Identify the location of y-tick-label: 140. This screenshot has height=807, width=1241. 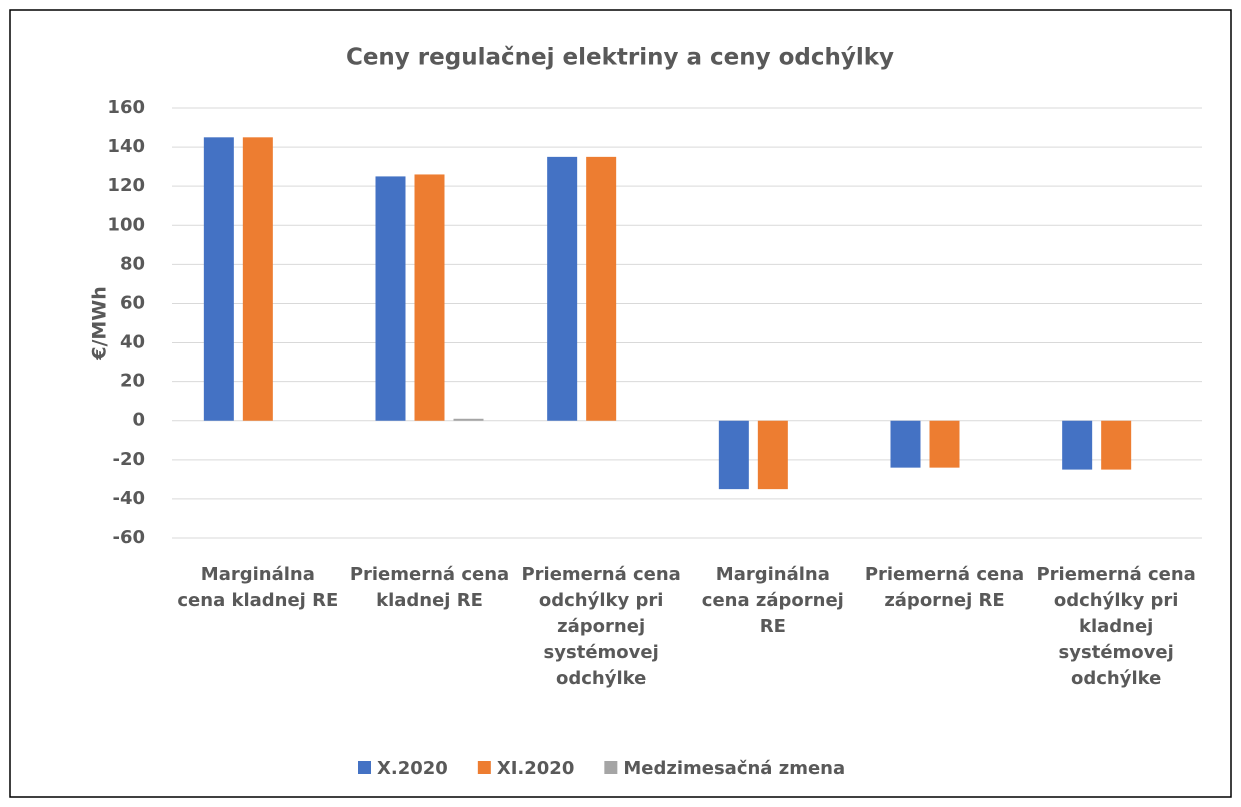
(126, 146).